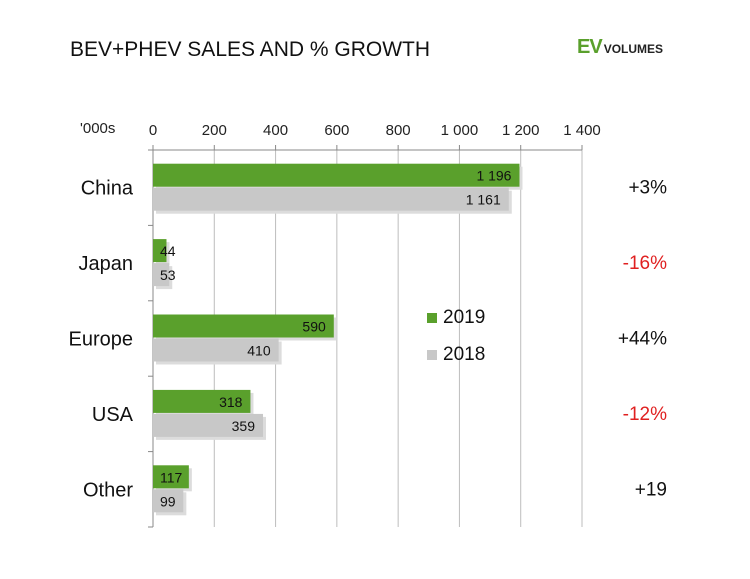  I want to click on data-label: 117, so click(171, 477).